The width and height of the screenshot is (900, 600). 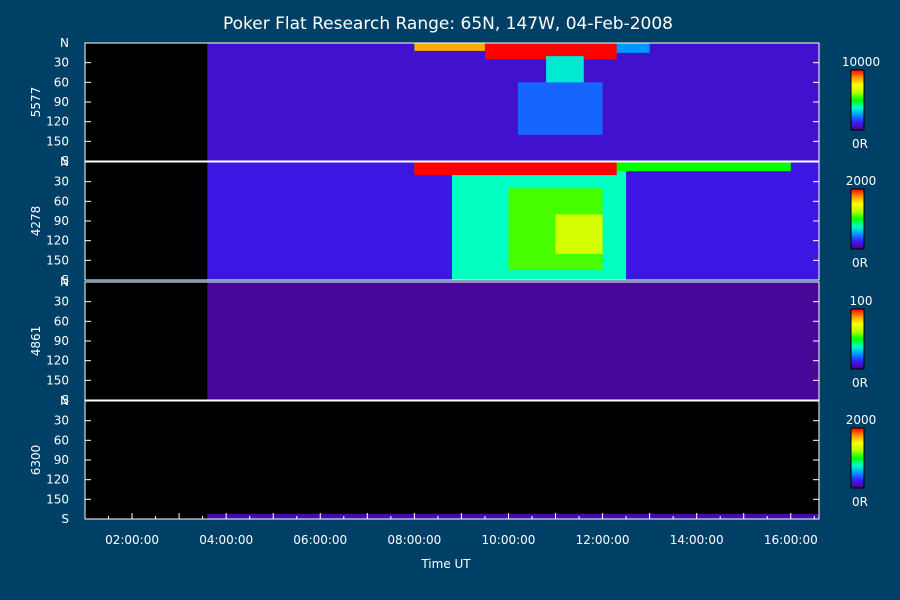 I want to click on panel-label: 5577, so click(x=36, y=102).